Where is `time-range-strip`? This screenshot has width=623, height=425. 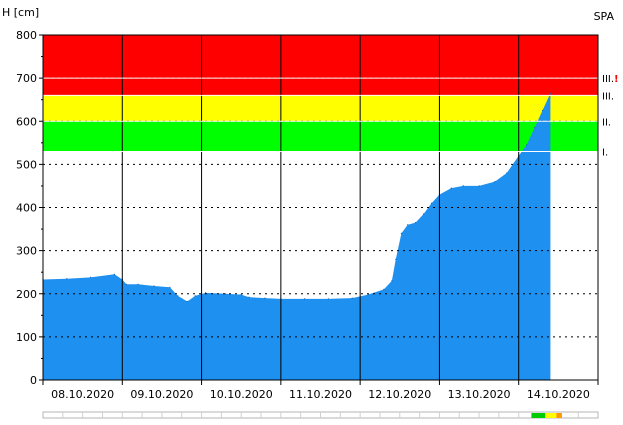 time-range-strip is located at coordinates (320, 415).